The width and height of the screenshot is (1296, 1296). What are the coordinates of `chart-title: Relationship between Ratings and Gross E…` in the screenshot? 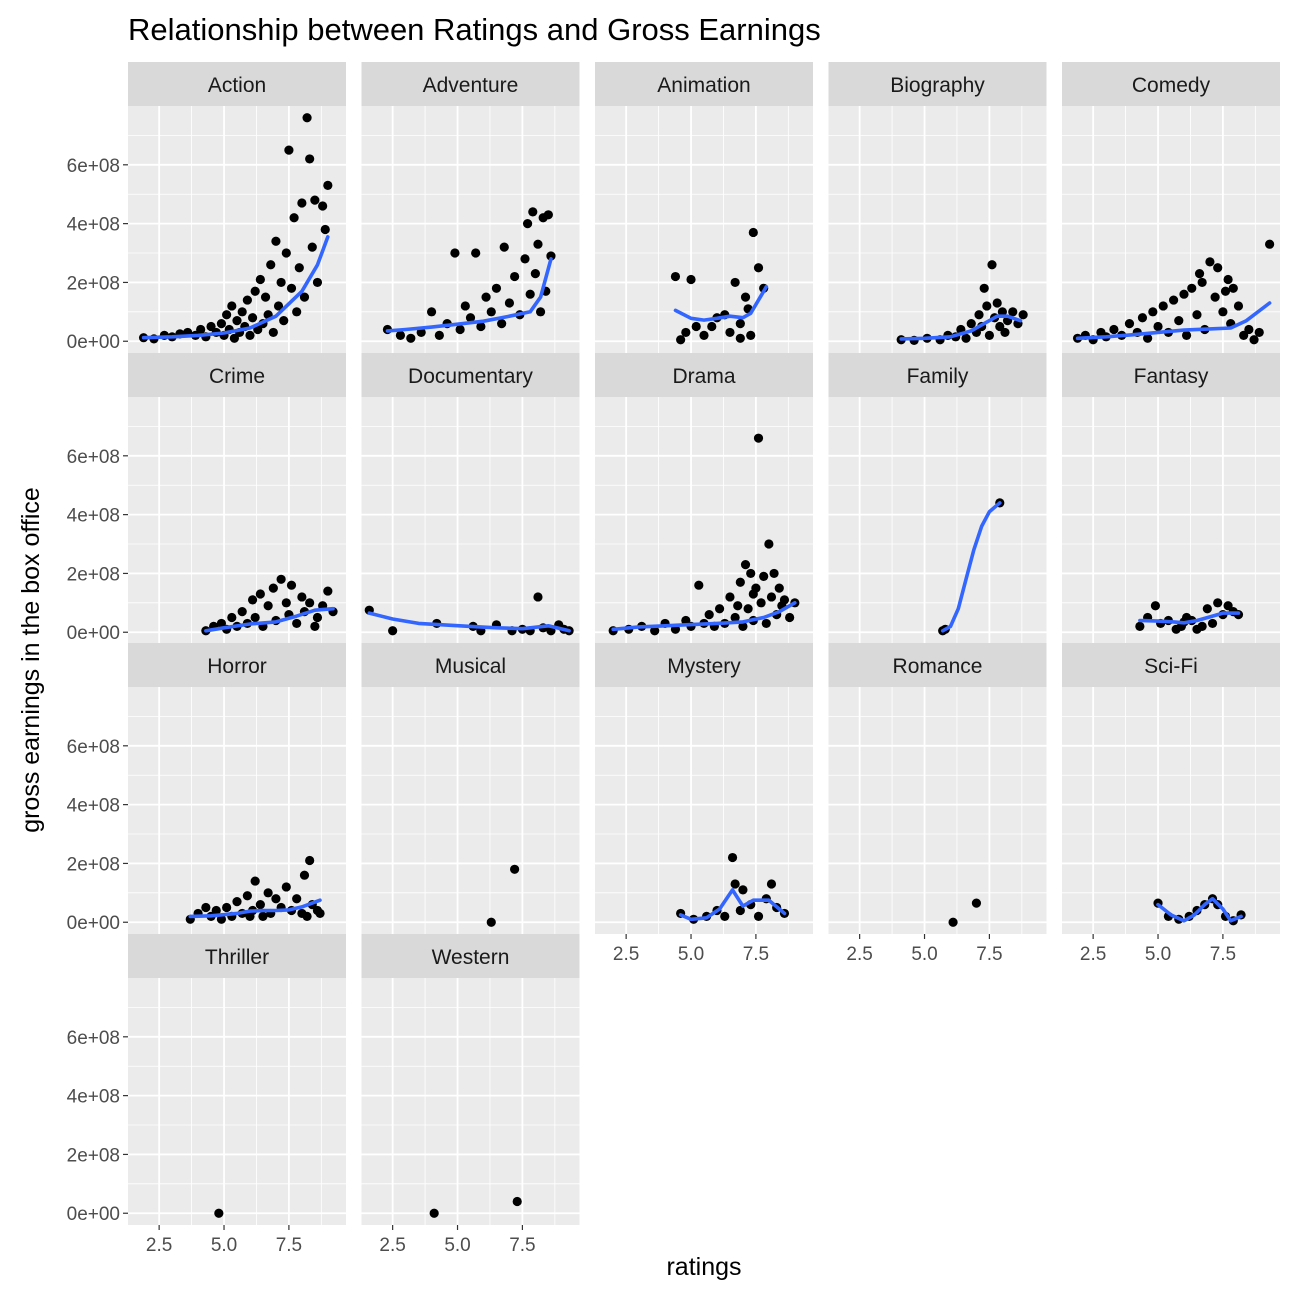 It's located at (474, 29).